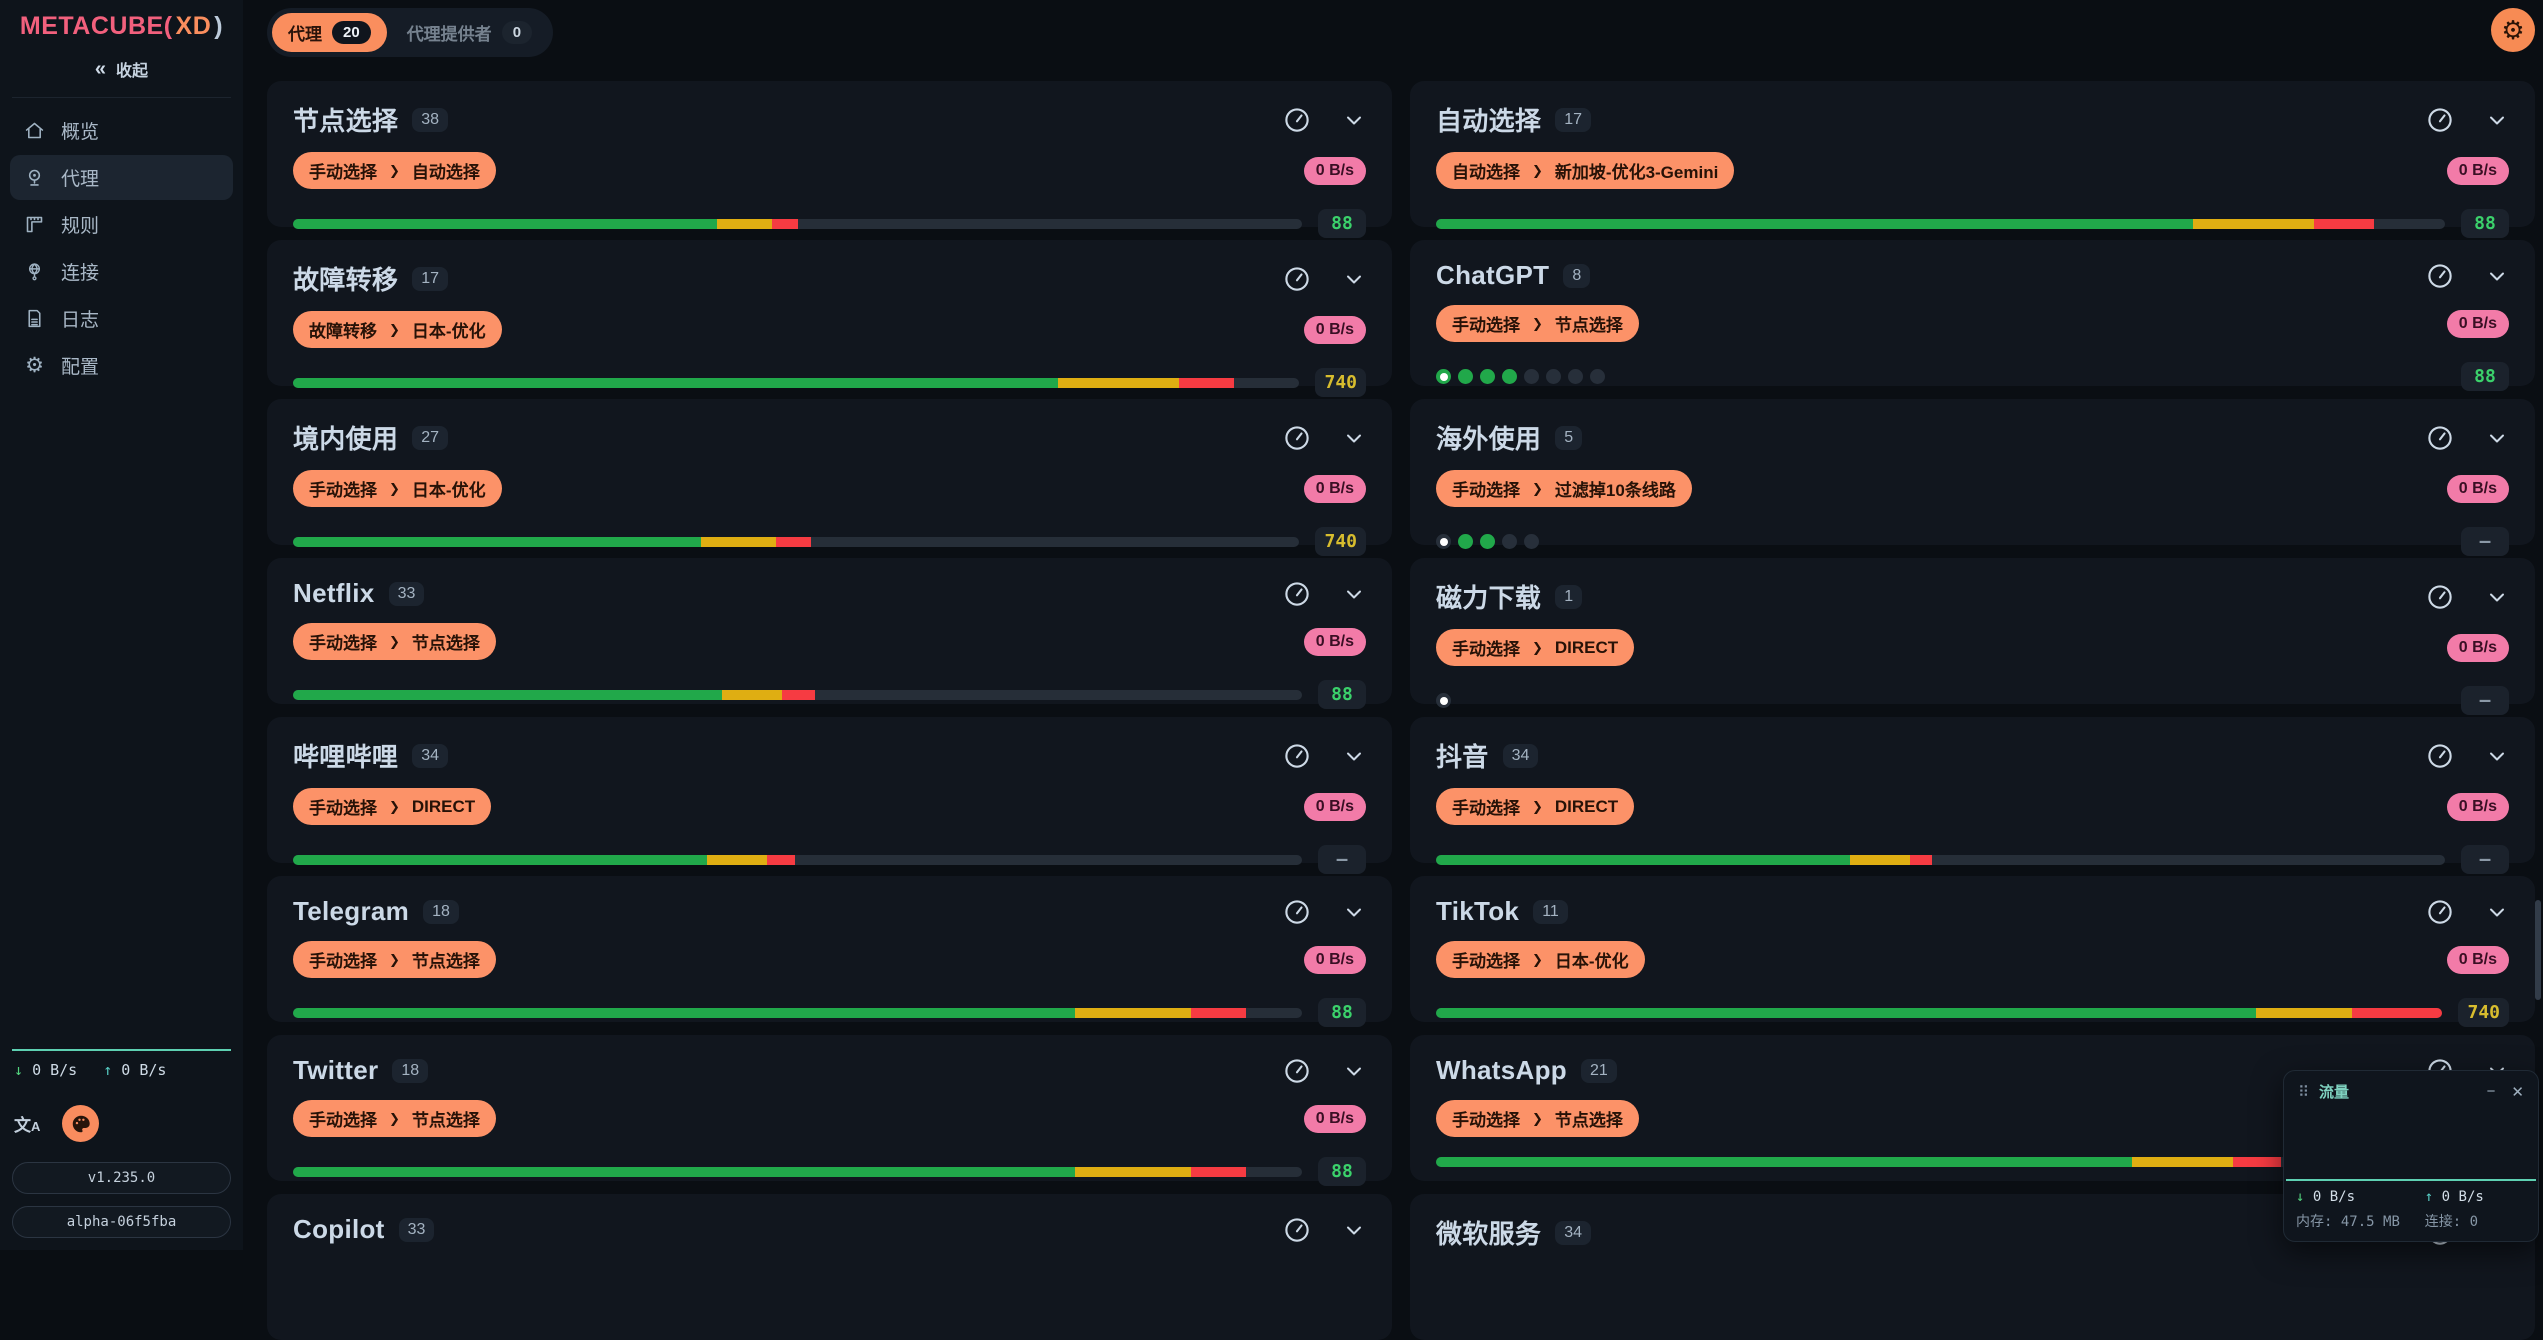 The height and width of the screenshot is (1340, 2543). What do you see at coordinates (1564, 488) in the screenshot?
I see `selected-node-pill: 手动选择 ❯ 过滤掉10条线路` at bounding box center [1564, 488].